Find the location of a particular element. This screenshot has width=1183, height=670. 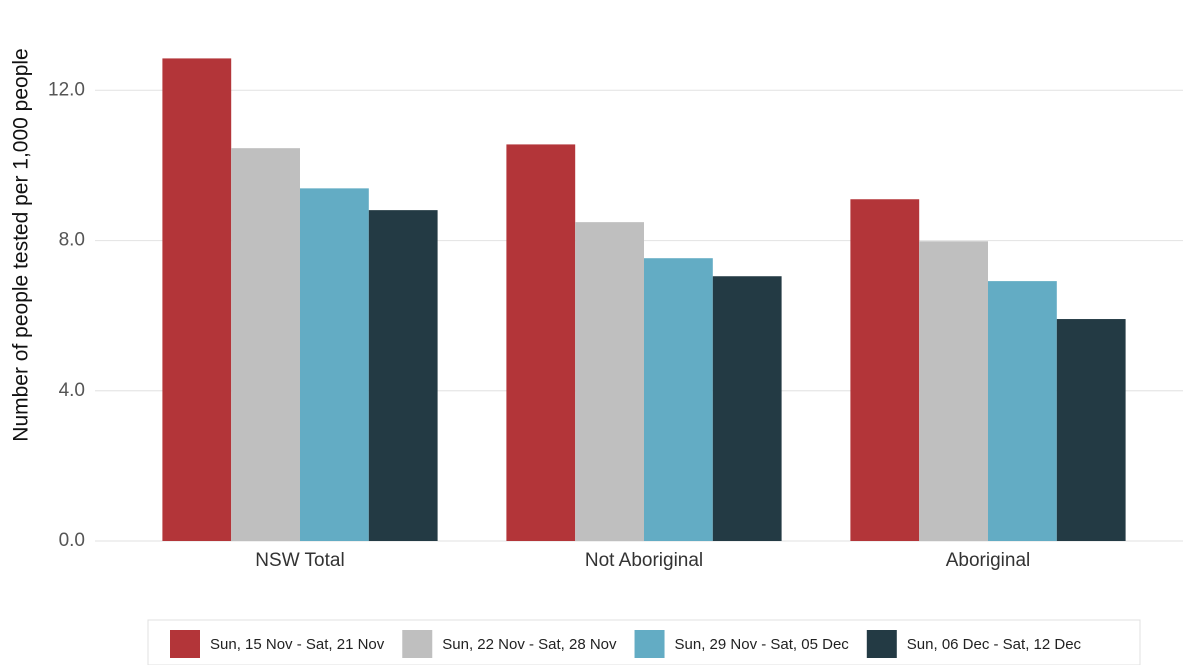

legend-label: Sun, 22 Nov - Sat, 28 Nov is located at coordinates (529, 644).